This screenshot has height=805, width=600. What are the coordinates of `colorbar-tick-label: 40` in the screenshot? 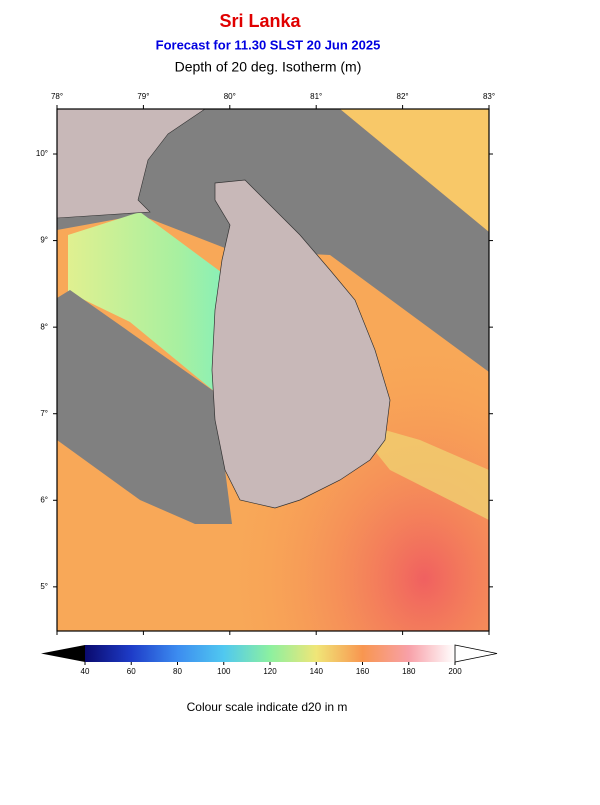 It's located at (85, 671).